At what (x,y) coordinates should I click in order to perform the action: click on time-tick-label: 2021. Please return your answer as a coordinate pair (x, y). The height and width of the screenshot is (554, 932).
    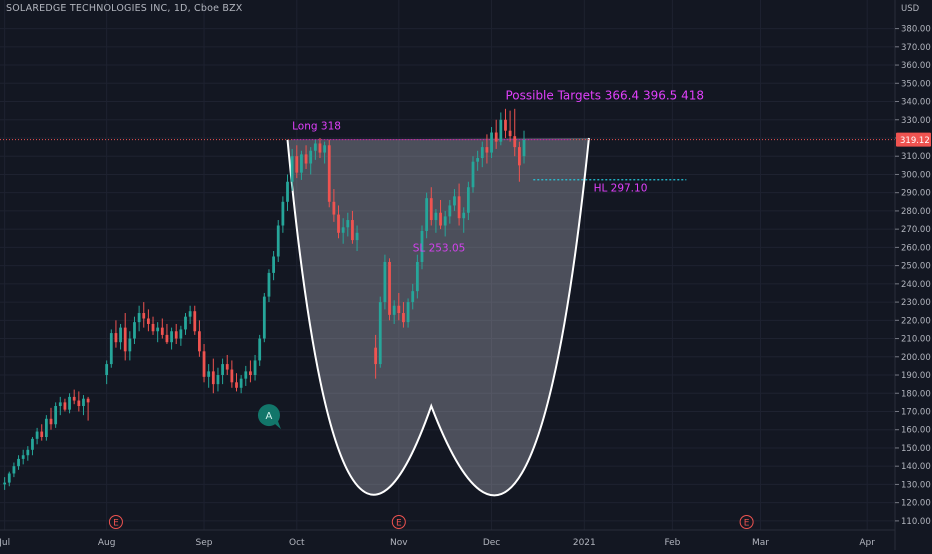
    Looking at the image, I should click on (584, 543).